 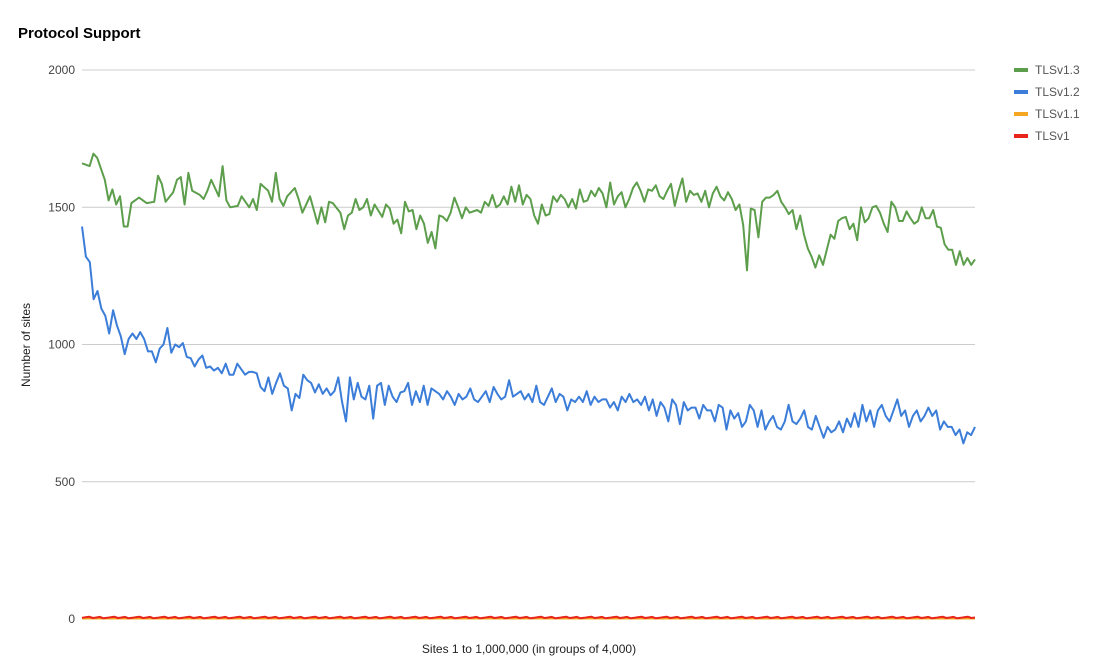 What do you see at coordinates (1057, 92) in the screenshot?
I see `legend-item-label: TLSv1.2` at bounding box center [1057, 92].